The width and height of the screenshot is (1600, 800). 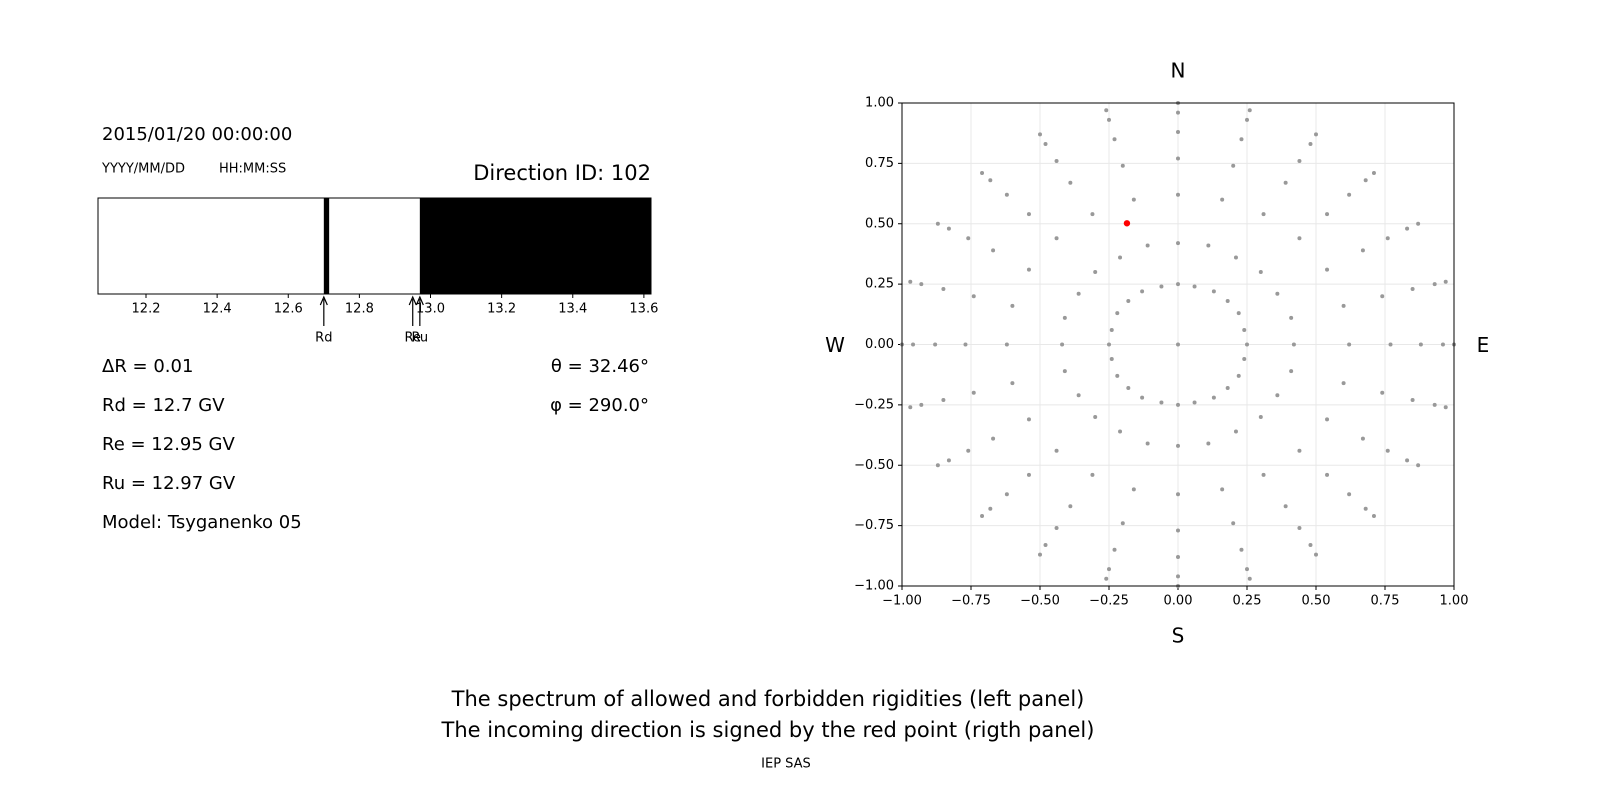 I want to click on x-tick-label: 13.2, so click(x=501, y=309).